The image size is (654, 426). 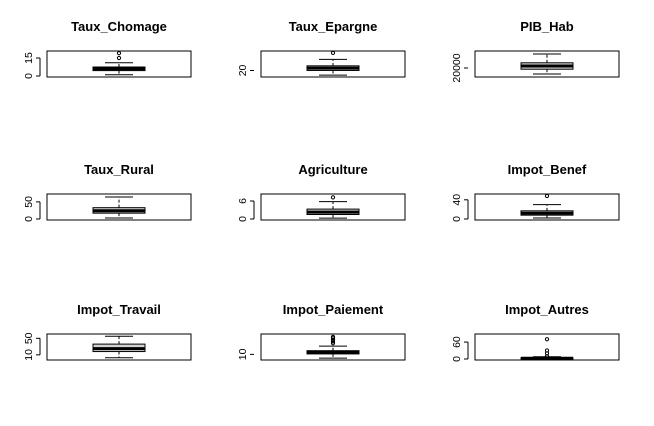 What do you see at coordinates (547, 169) in the screenshot?
I see `panel-title: Impot_Benef` at bounding box center [547, 169].